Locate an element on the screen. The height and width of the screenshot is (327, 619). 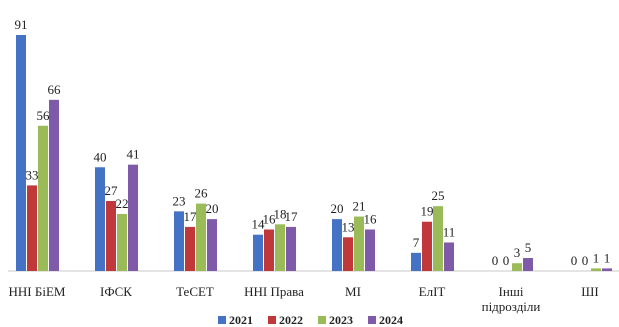
value-label-2022-7: 0 is located at coordinates (585, 260).